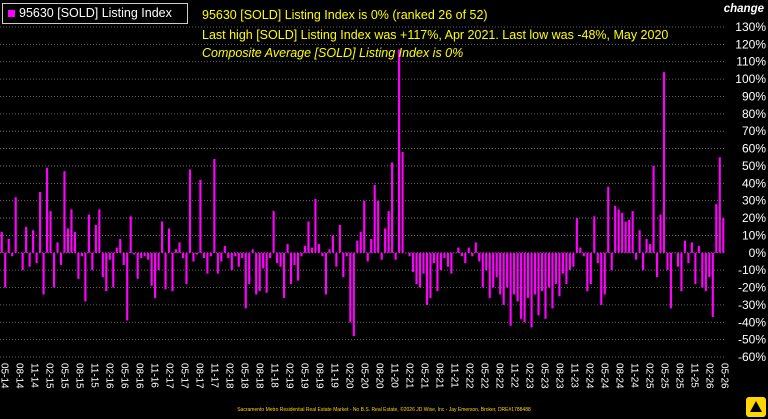 This screenshot has width=768, height=419. Describe the element at coordinates (183, 376) in the screenshot. I see `x-tick-label: 05-17` at that location.